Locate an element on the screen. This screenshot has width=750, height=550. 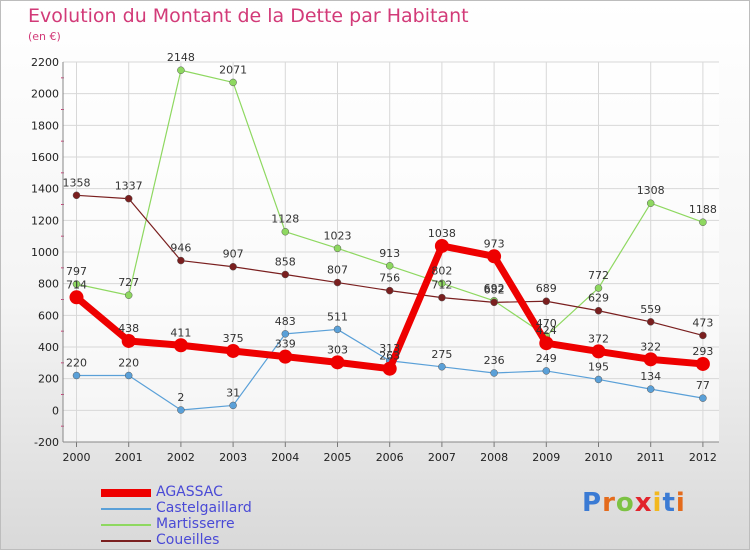
data-label-martisserre: 2071 is located at coordinates (233, 69).